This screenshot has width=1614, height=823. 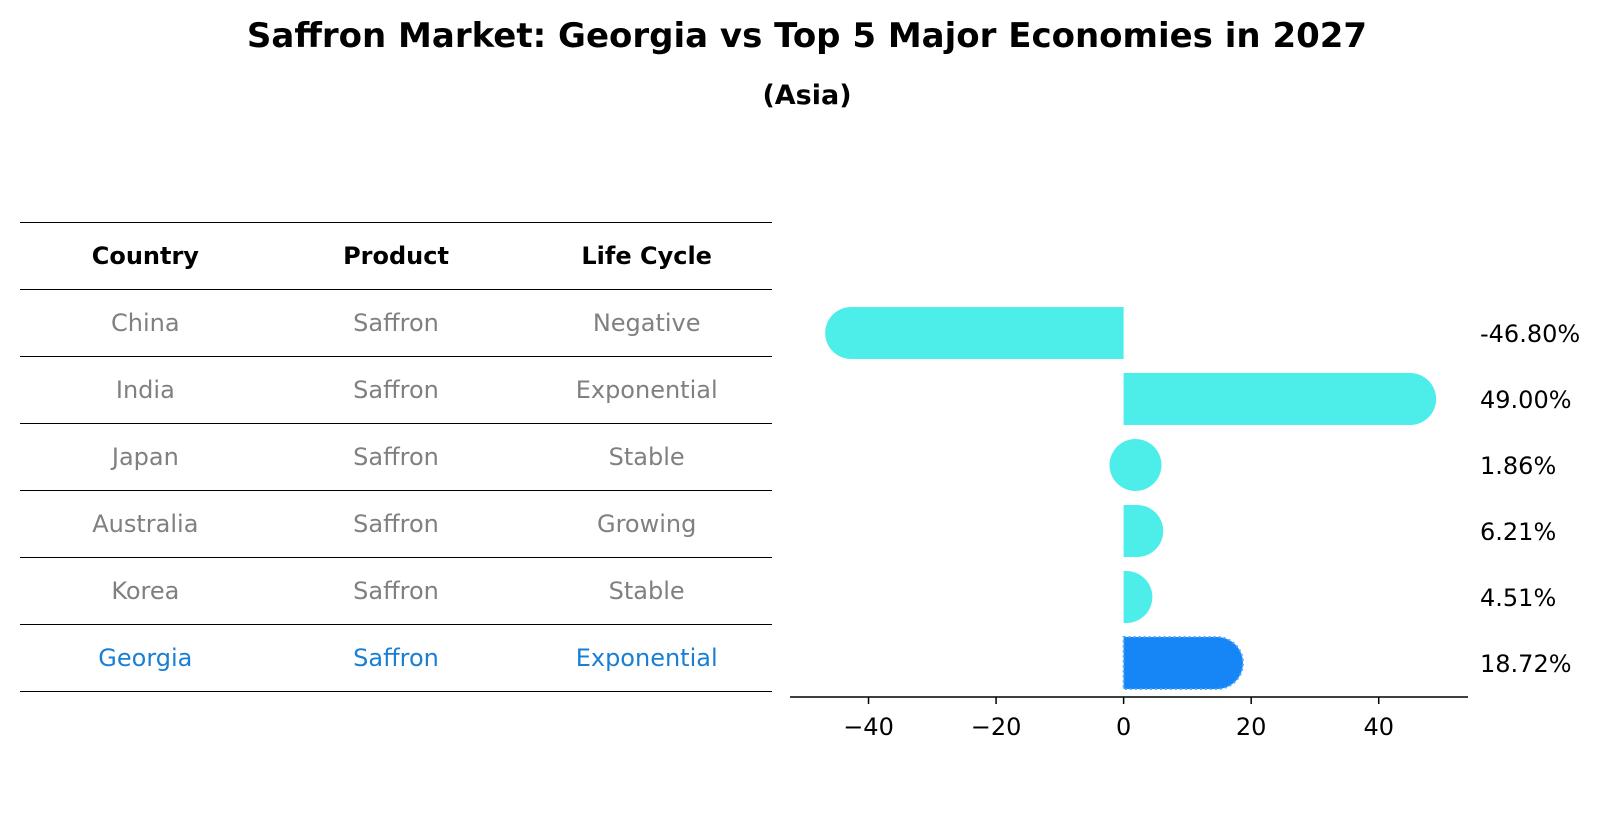 I want to click on cell-country: Australia, so click(x=145, y=524).